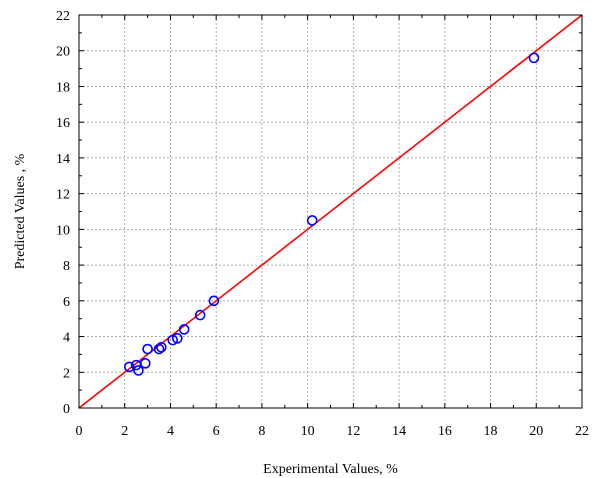 The image size is (595, 478). What do you see at coordinates (63, 230) in the screenshot?
I see `y-tick-label: 10` at bounding box center [63, 230].